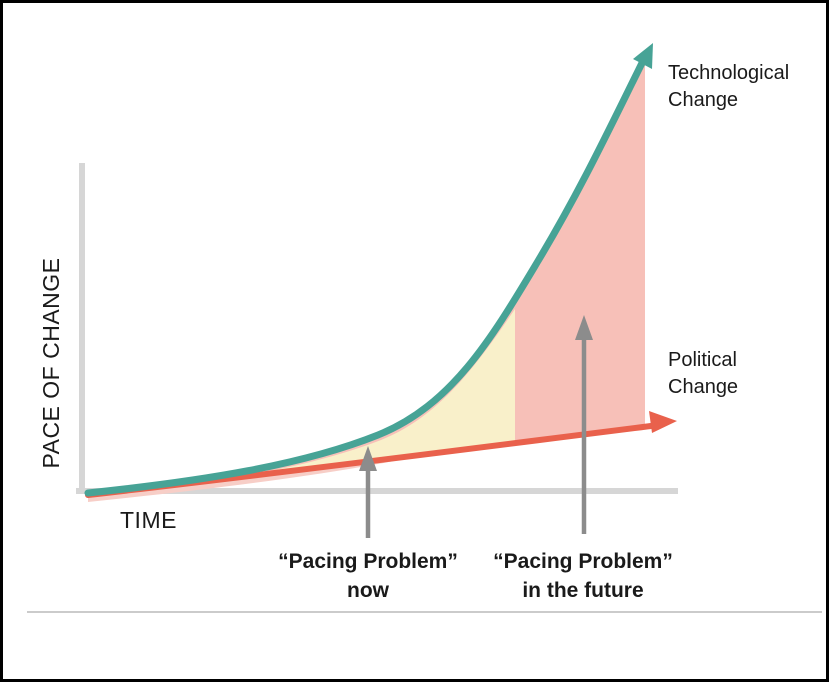  I want to click on pacing-problem-now-label: “Pacing Problem” now, so click(368, 576).